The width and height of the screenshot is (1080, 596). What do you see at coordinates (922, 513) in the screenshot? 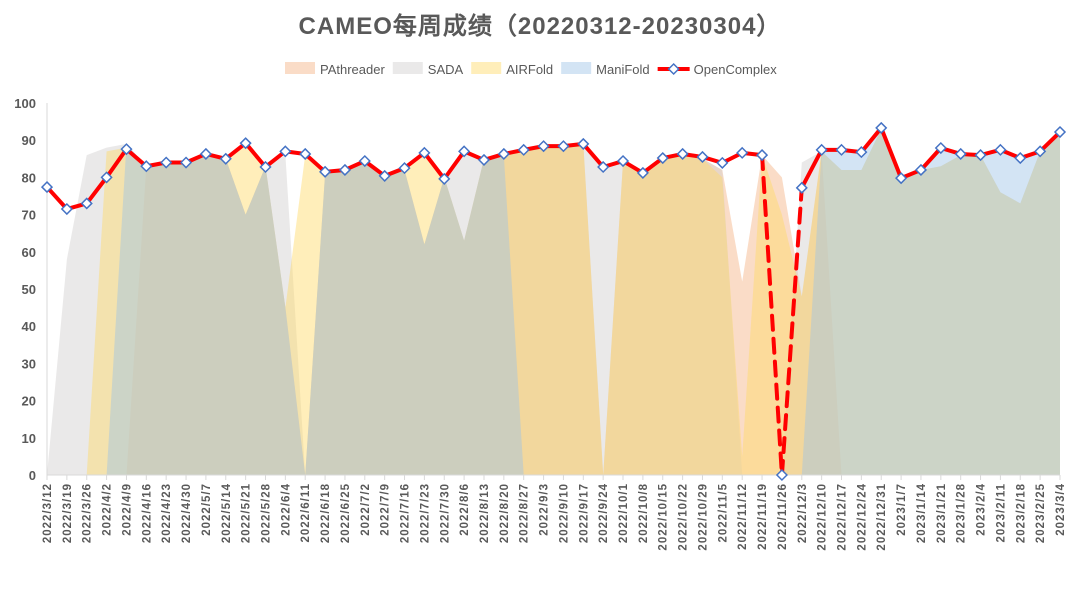
I see `x-tick-label: 2023/1/14` at bounding box center [922, 513].